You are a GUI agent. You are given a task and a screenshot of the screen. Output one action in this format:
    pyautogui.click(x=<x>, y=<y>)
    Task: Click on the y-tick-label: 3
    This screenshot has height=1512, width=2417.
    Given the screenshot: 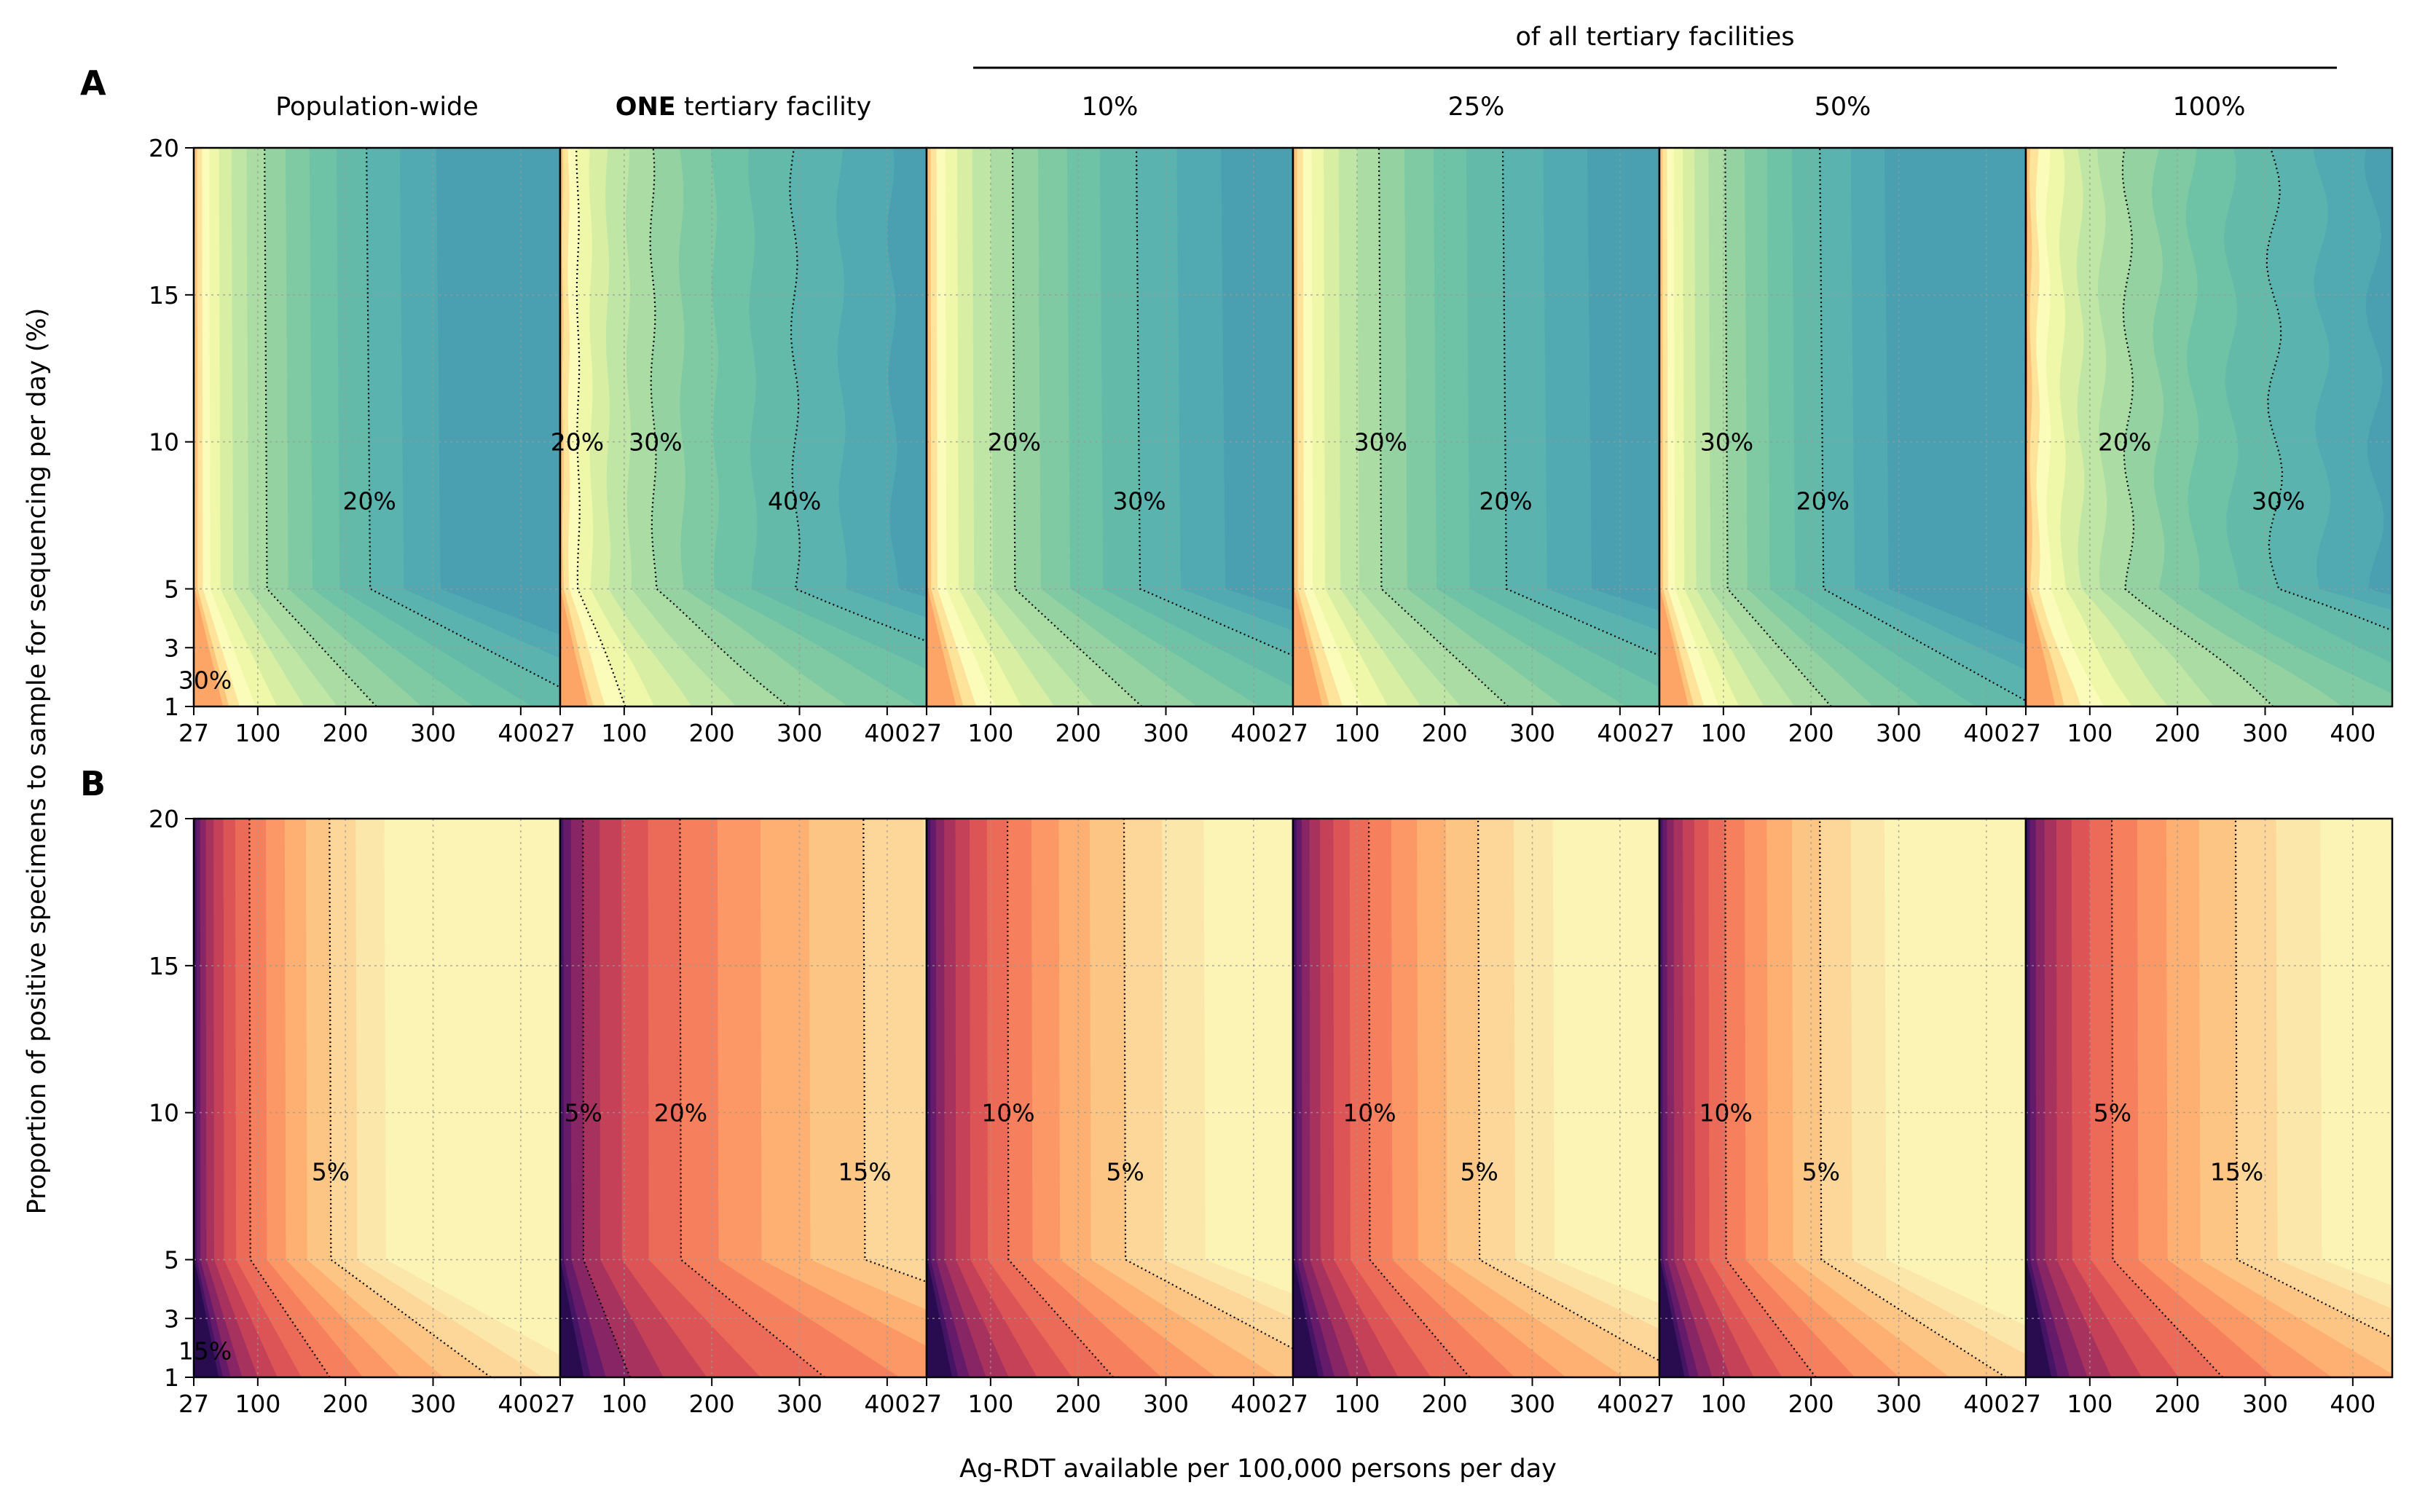 What is the action you would take?
    pyautogui.click(x=171, y=1318)
    